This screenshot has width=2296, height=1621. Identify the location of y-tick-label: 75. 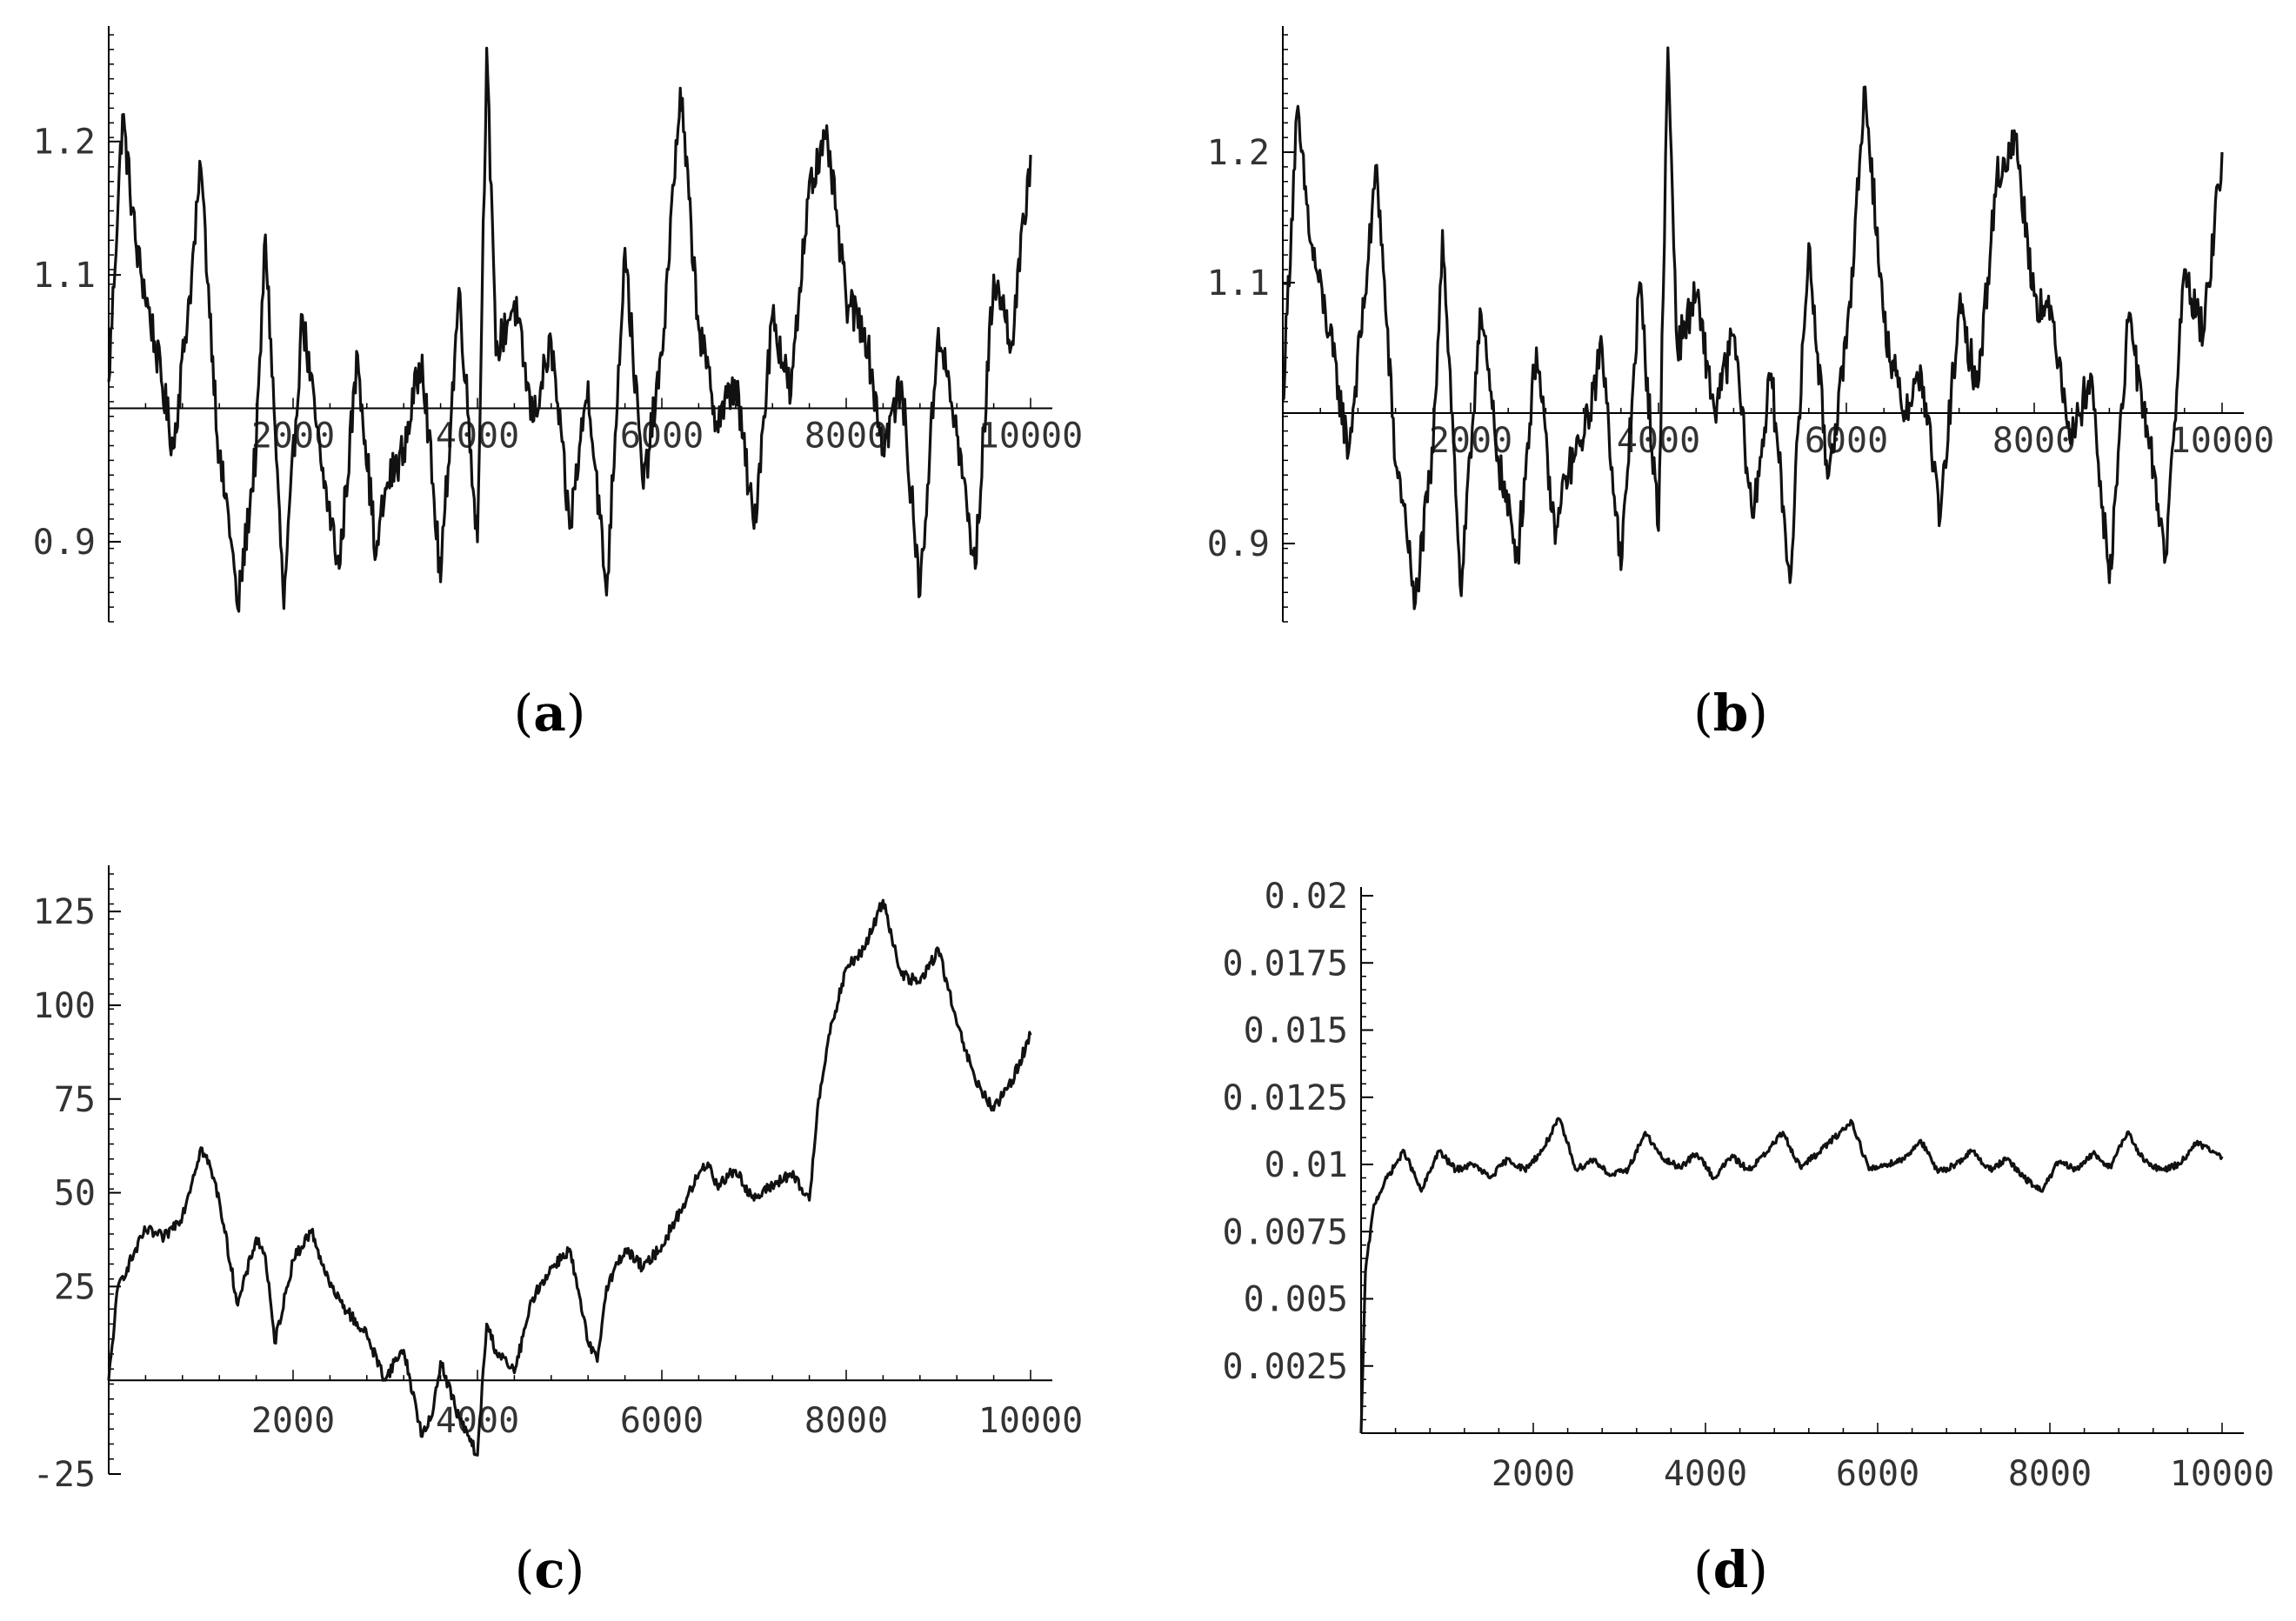
(75, 1100).